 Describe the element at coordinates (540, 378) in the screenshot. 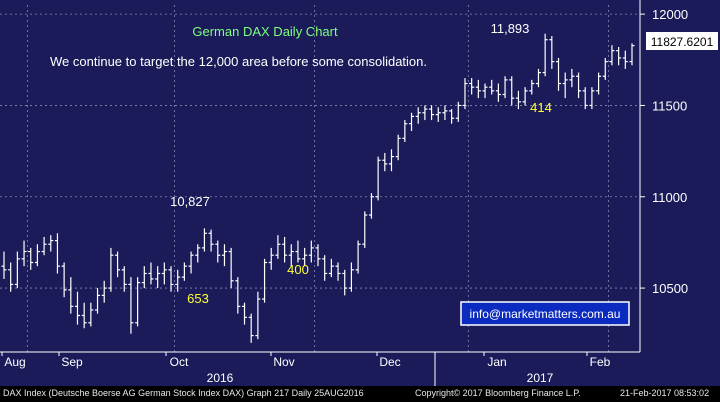

I see `year-label: 2017` at that location.